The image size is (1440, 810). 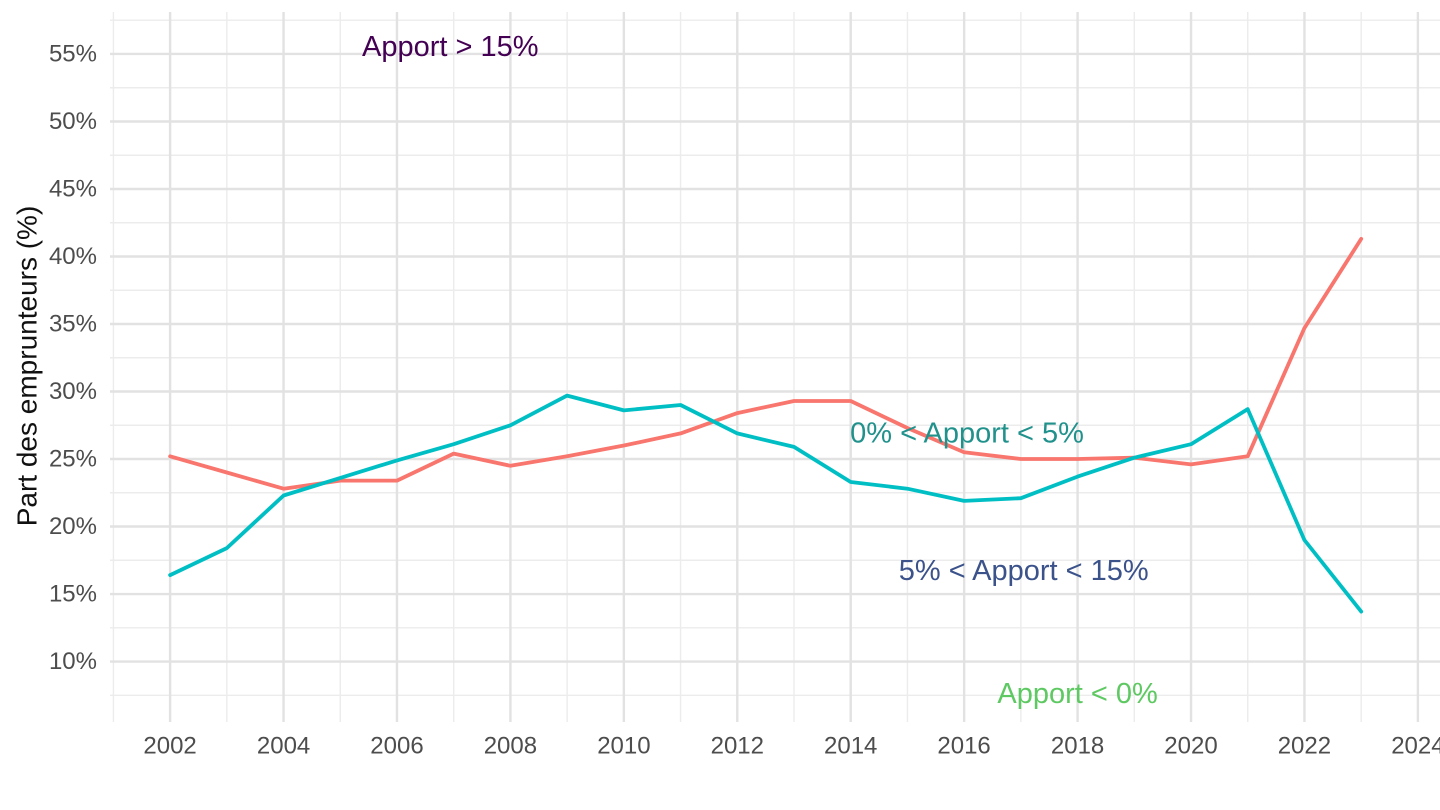 What do you see at coordinates (623, 746) in the screenshot?
I see `x-tick-label-2010: 2010` at bounding box center [623, 746].